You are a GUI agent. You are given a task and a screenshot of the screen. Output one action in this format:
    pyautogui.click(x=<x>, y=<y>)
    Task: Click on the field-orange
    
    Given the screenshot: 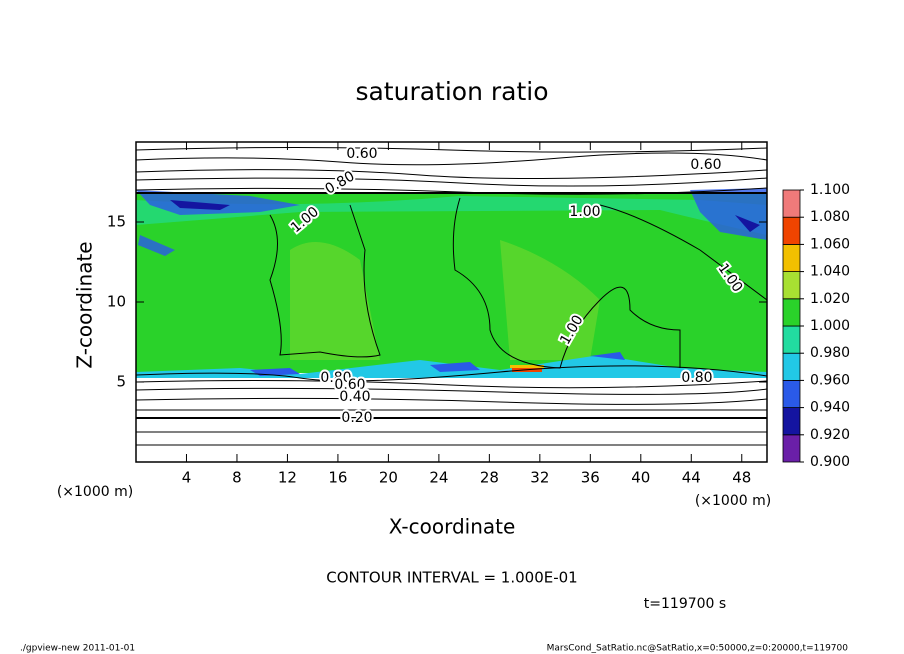 What is the action you would take?
    pyautogui.click(x=527, y=366)
    